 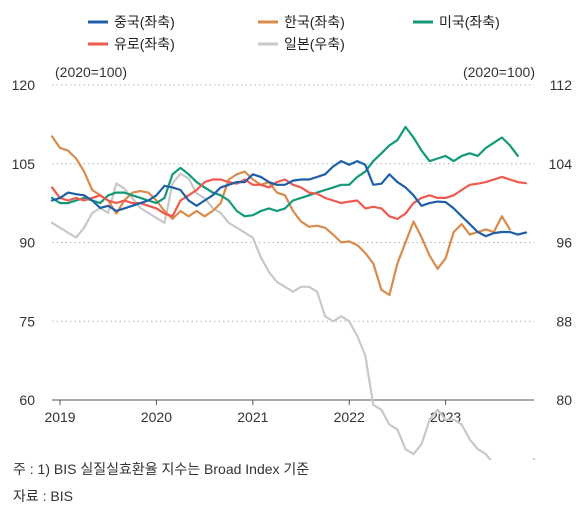 I want to click on x-tick-label: 2023, so click(x=445, y=417).